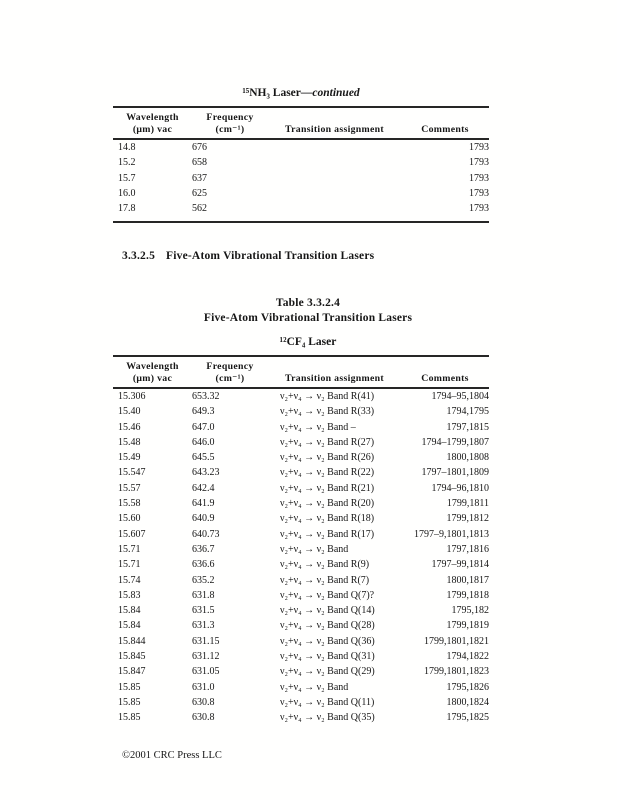  Describe the element at coordinates (308, 342) in the screenshot. I see `cf4-laser-subtitle: ¹²CF₄ Laser` at that location.